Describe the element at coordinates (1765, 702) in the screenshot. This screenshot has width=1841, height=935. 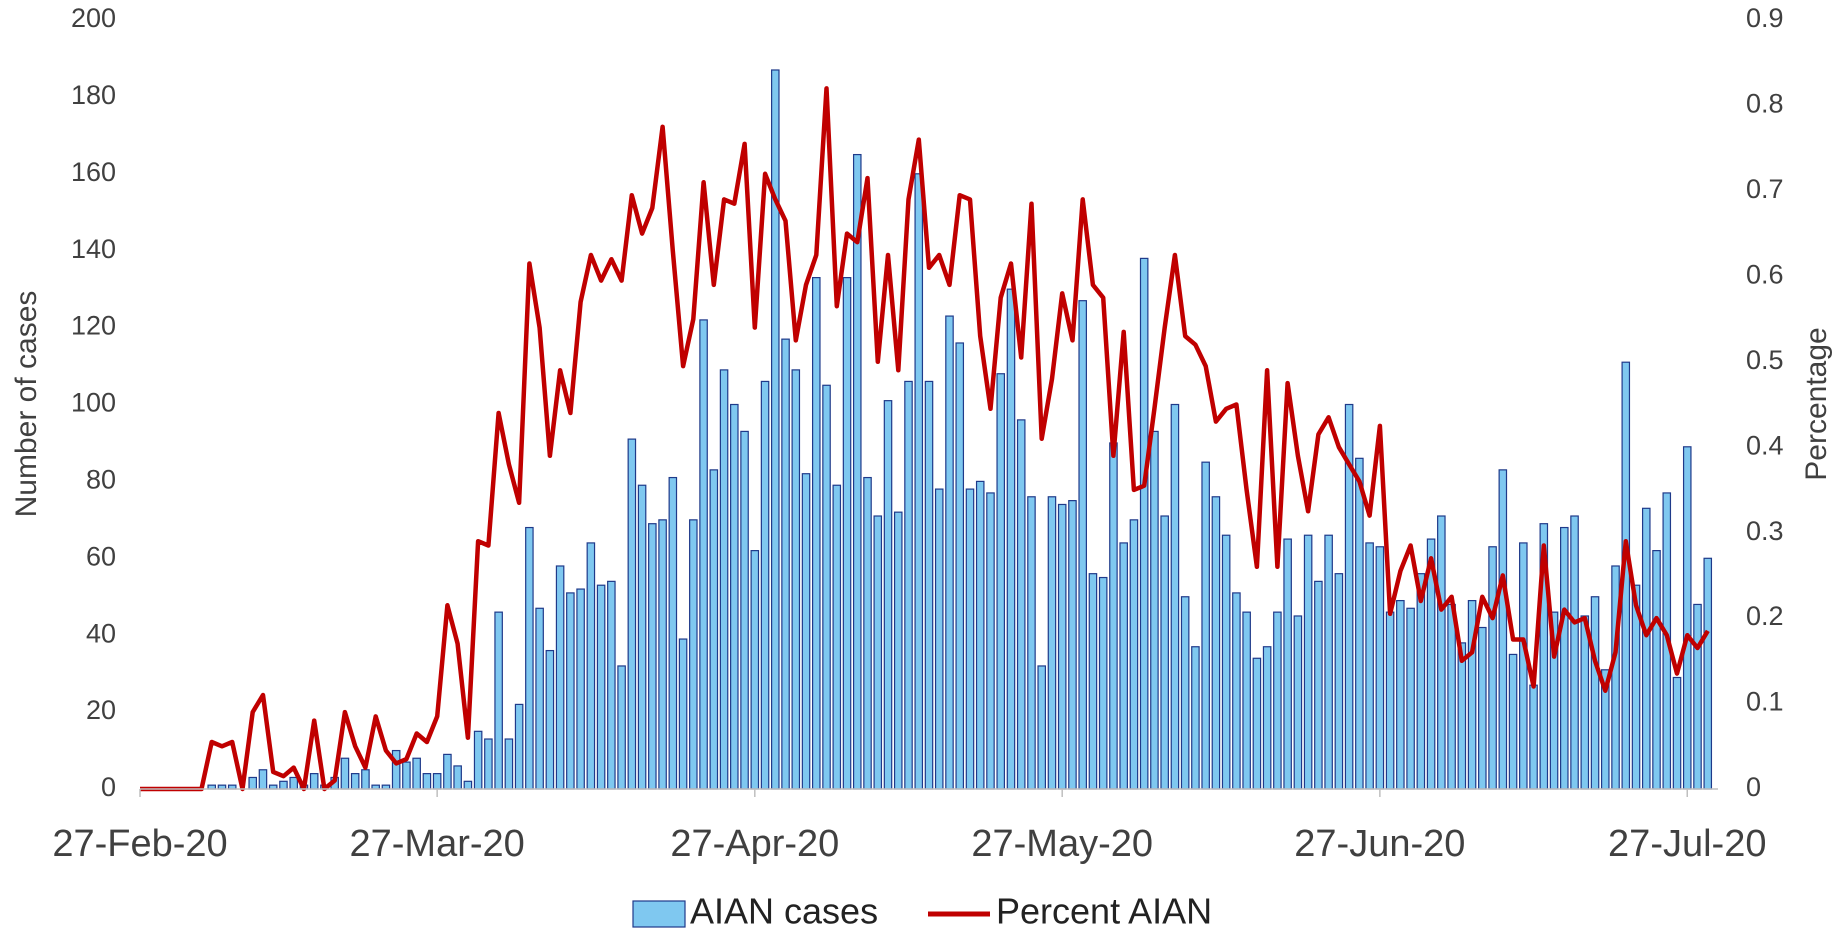
I see `y2-tick-label: 0.1` at that location.